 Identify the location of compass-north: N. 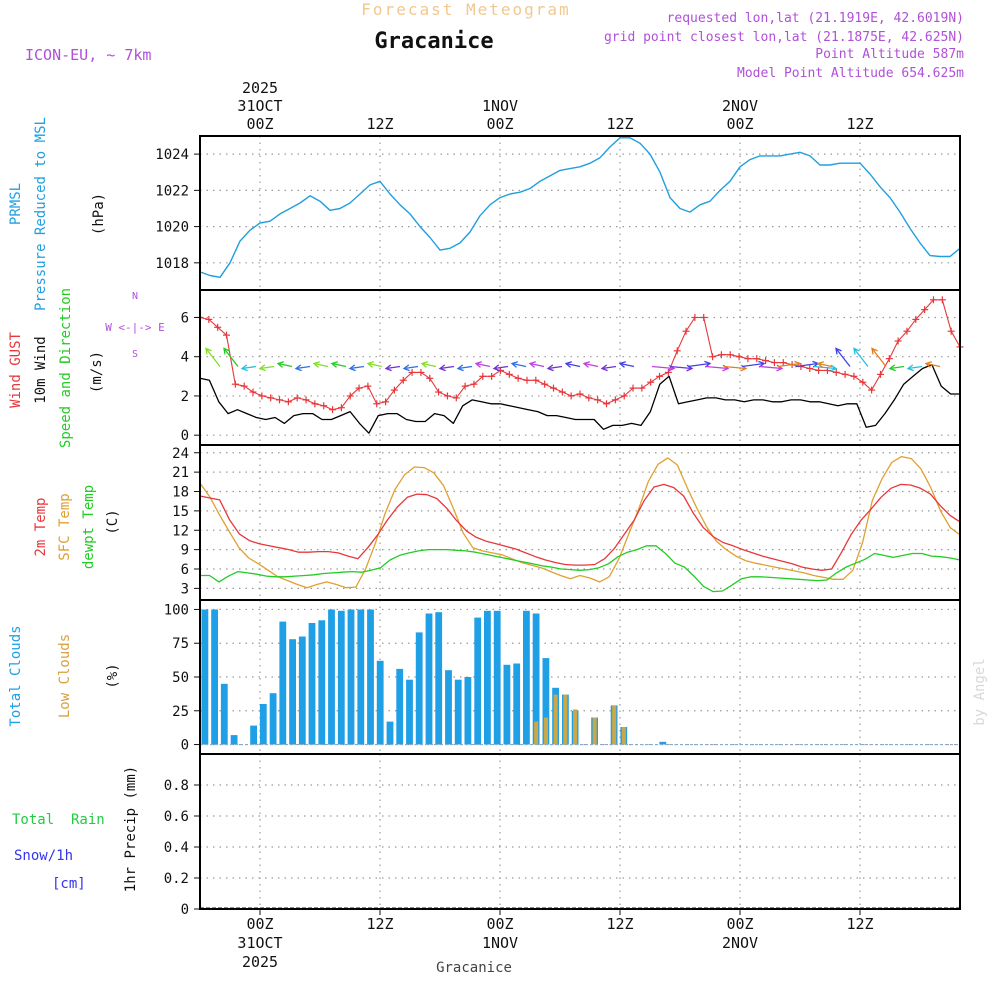
(135, 296).